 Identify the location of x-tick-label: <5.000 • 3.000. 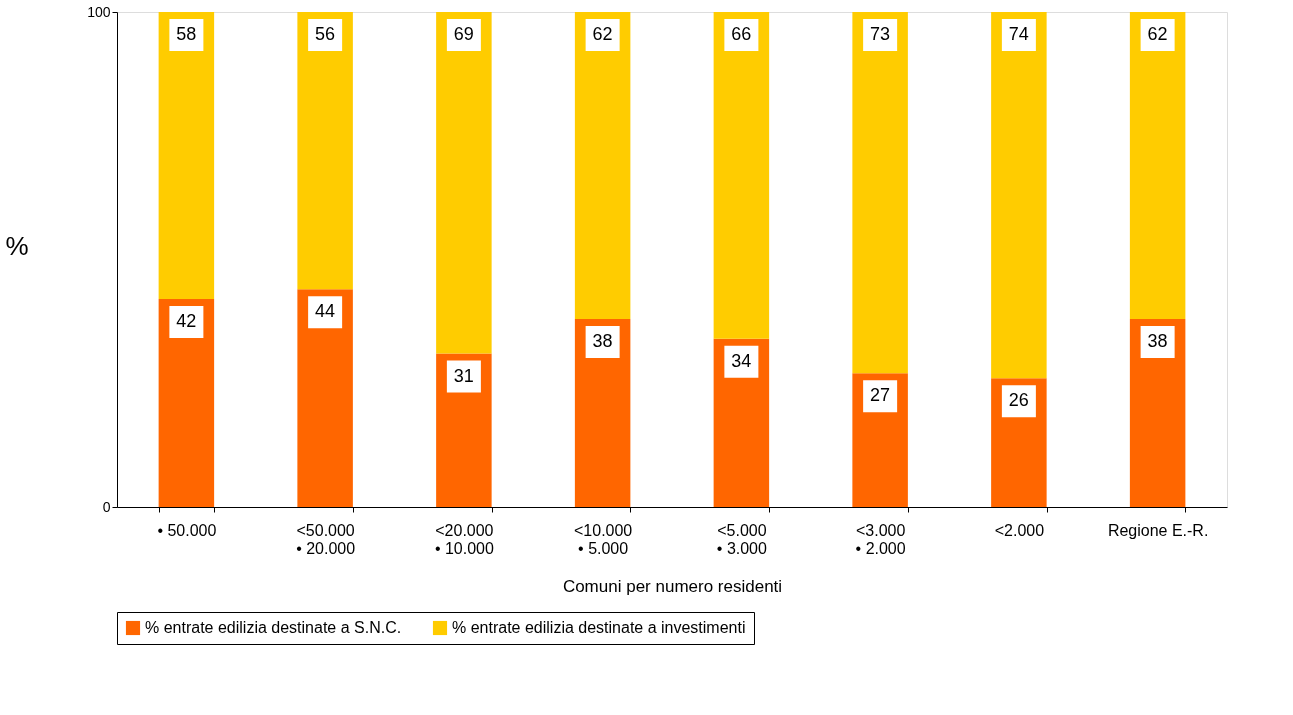
(742, 539).